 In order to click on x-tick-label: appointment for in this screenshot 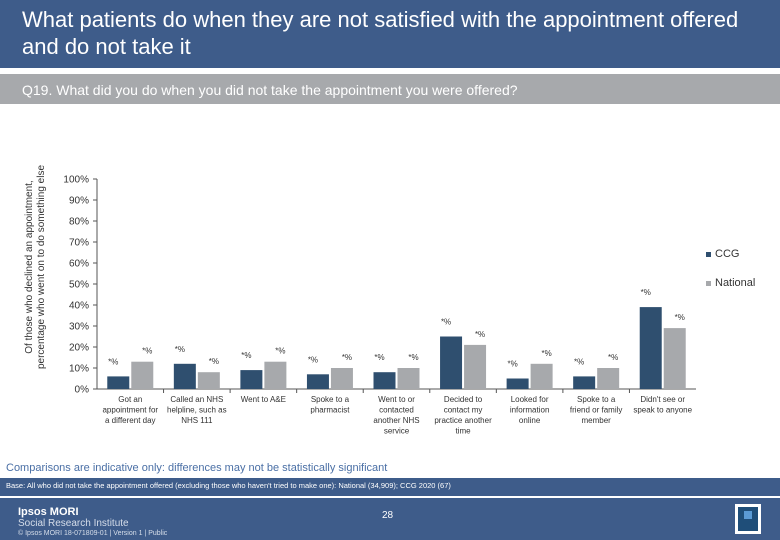, I will do `click(130, 410)`.